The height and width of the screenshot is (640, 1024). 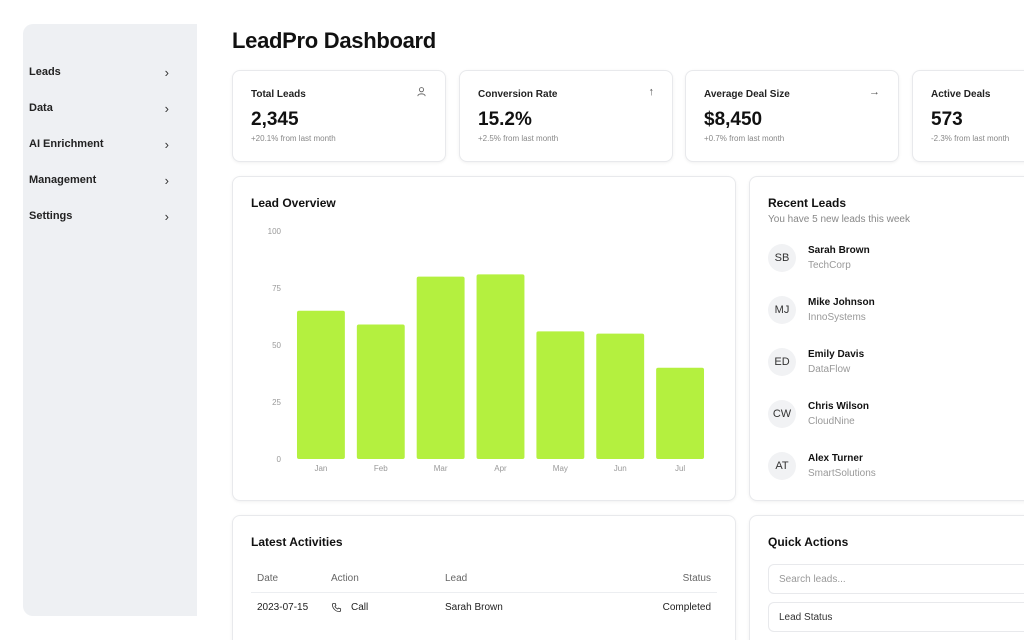 I want to click on stat-value: 2,345, so click(x=275, y=119).